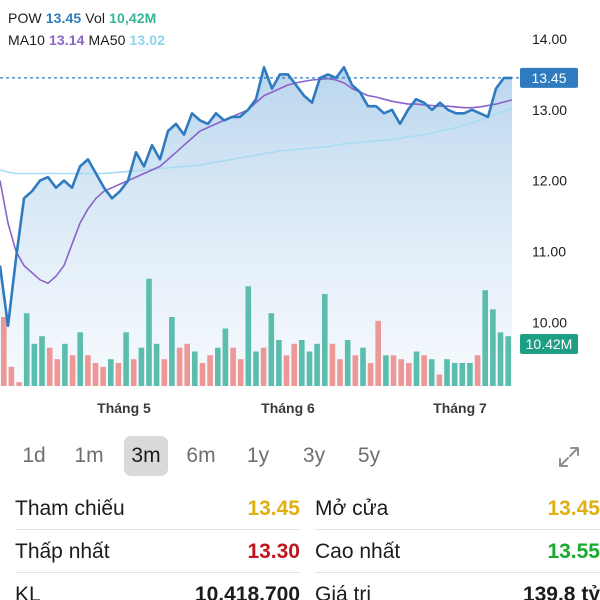 The height and width of the screenshot is (600, 600). I want to click on expand-icon, so click(569, 457).